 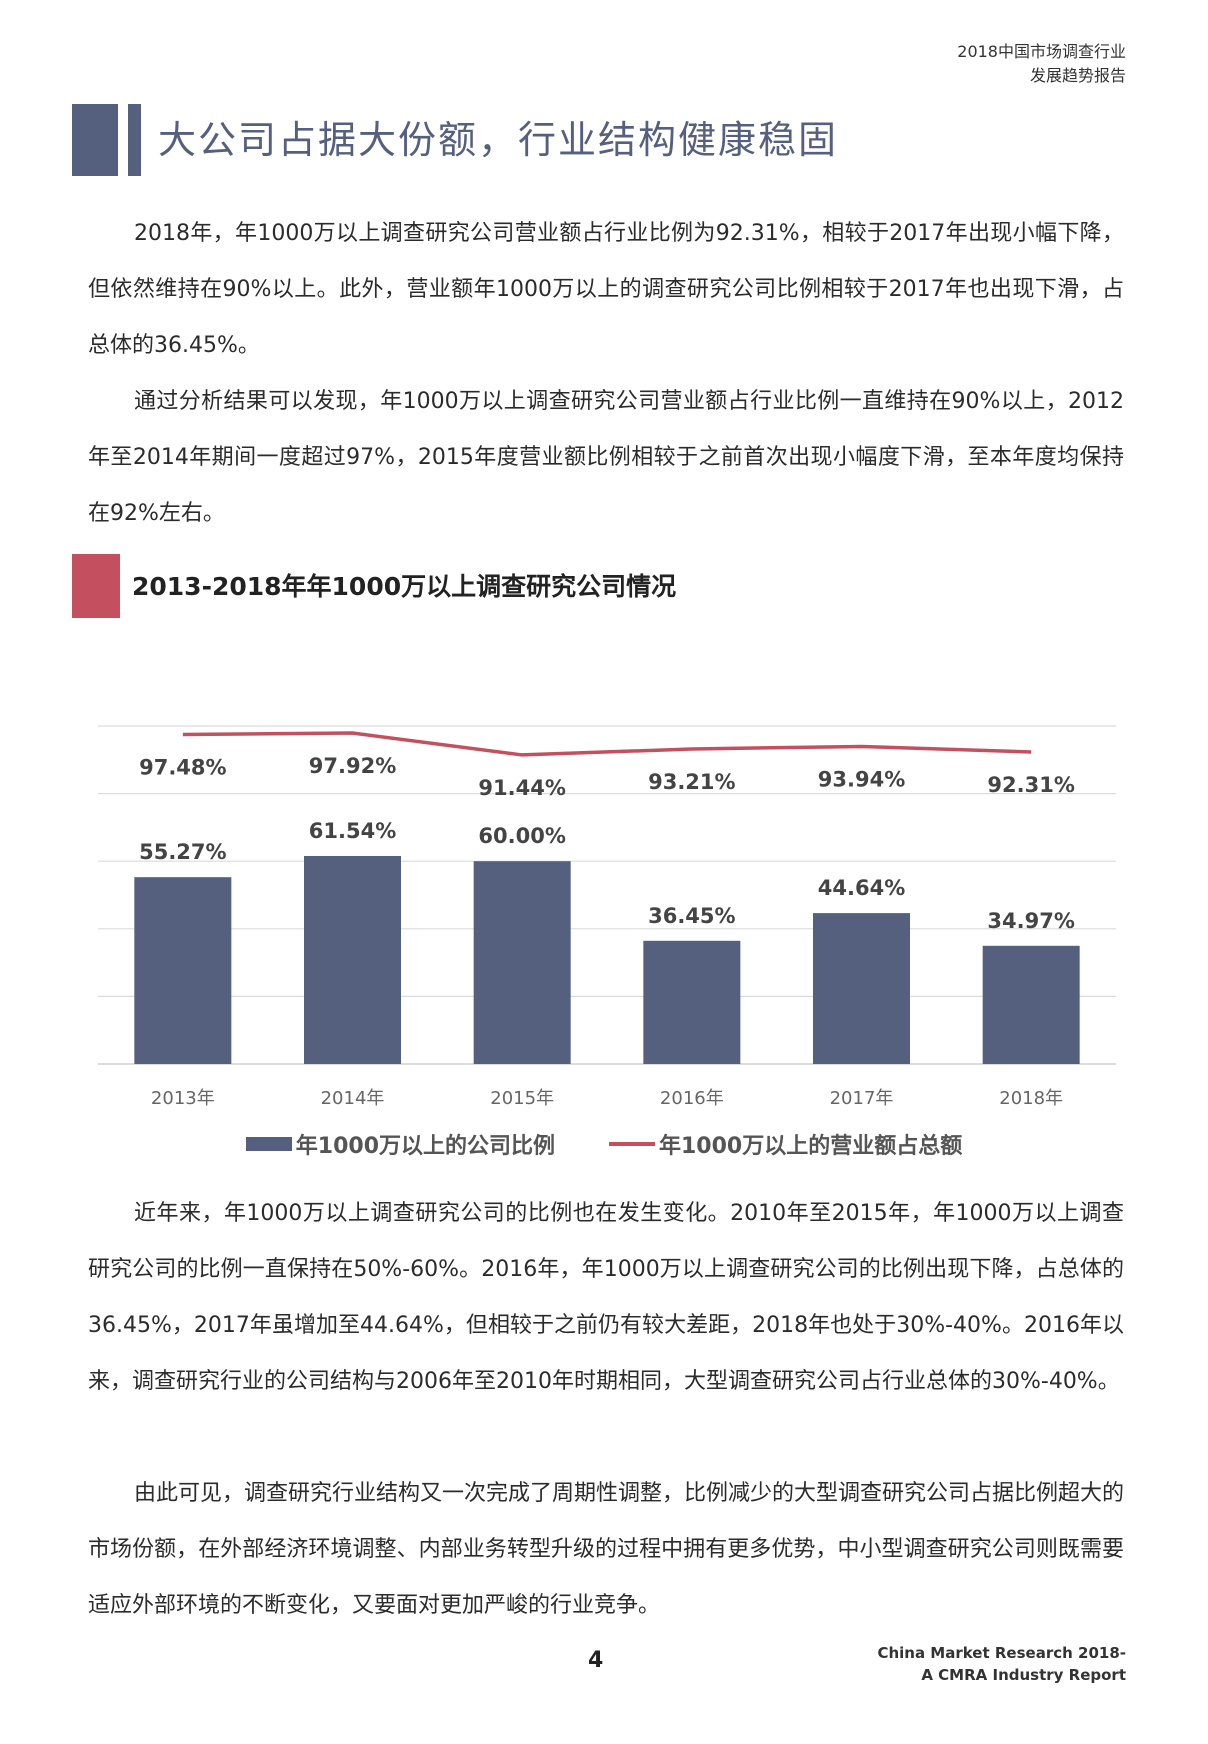 I want to click on x-tick-label: 2014年, so click(x=353, y=1098).